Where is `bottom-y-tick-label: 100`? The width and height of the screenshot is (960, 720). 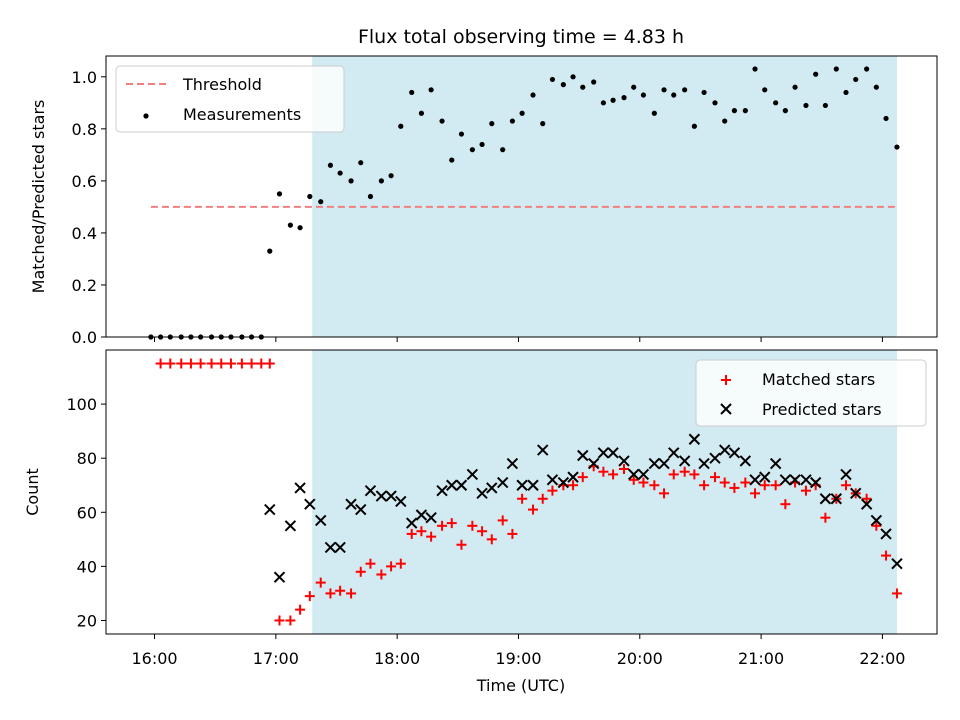
bottom-y-tick-label: 100 is located at coordinates (81, 404).